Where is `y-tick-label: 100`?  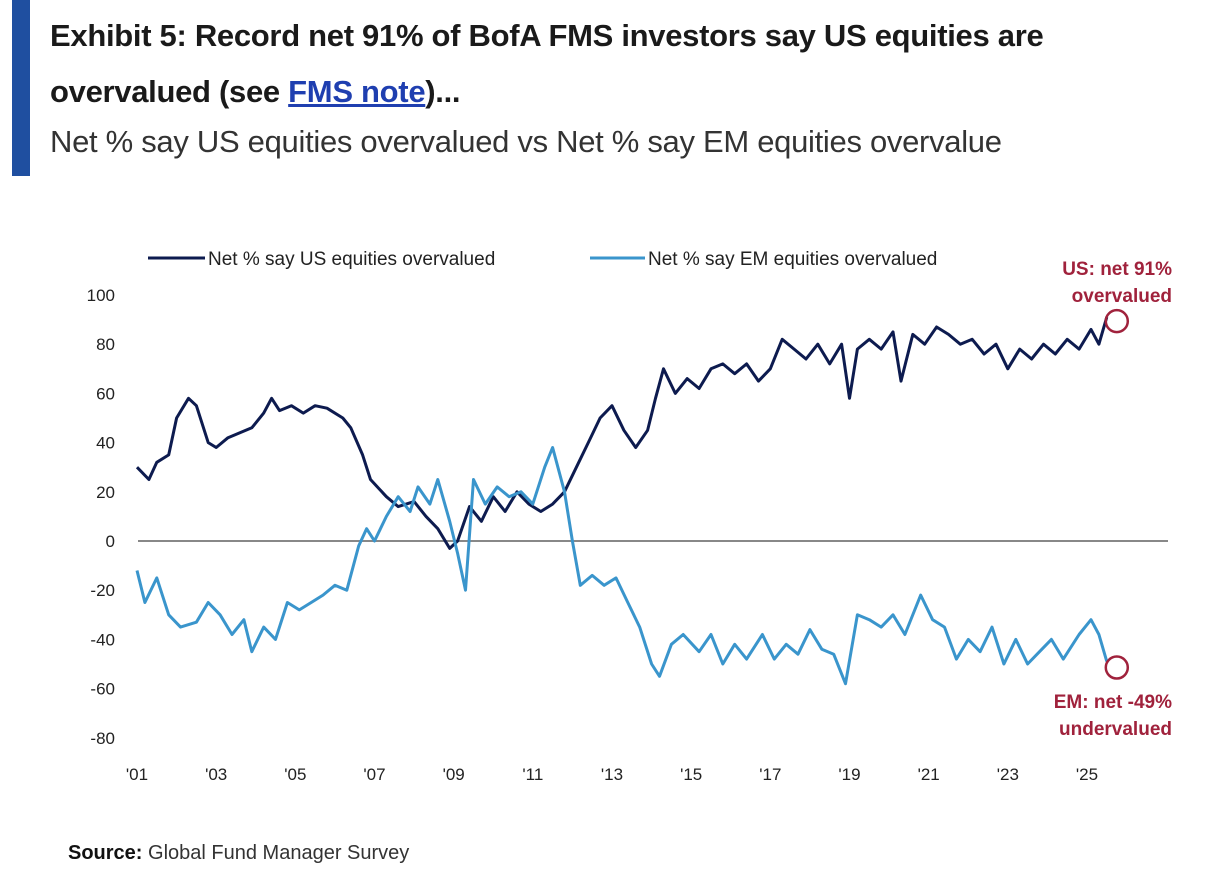 y-tick-label: 100 is located at coordinates (101, 295).